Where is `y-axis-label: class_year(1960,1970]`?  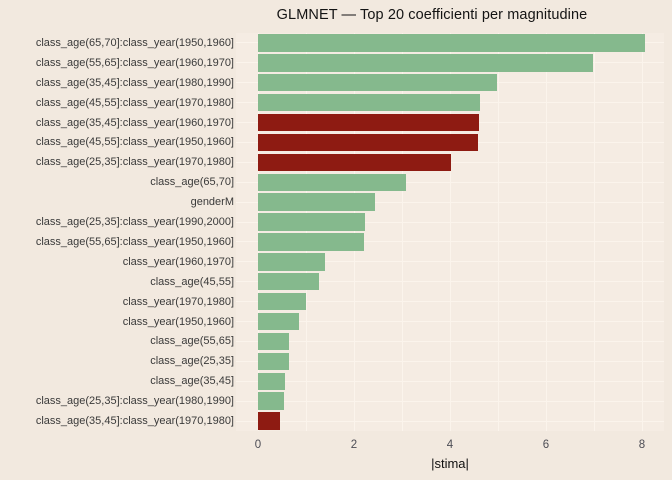
y-axis-label: class_year(1960,1970] is located at coordinates (178, 261).